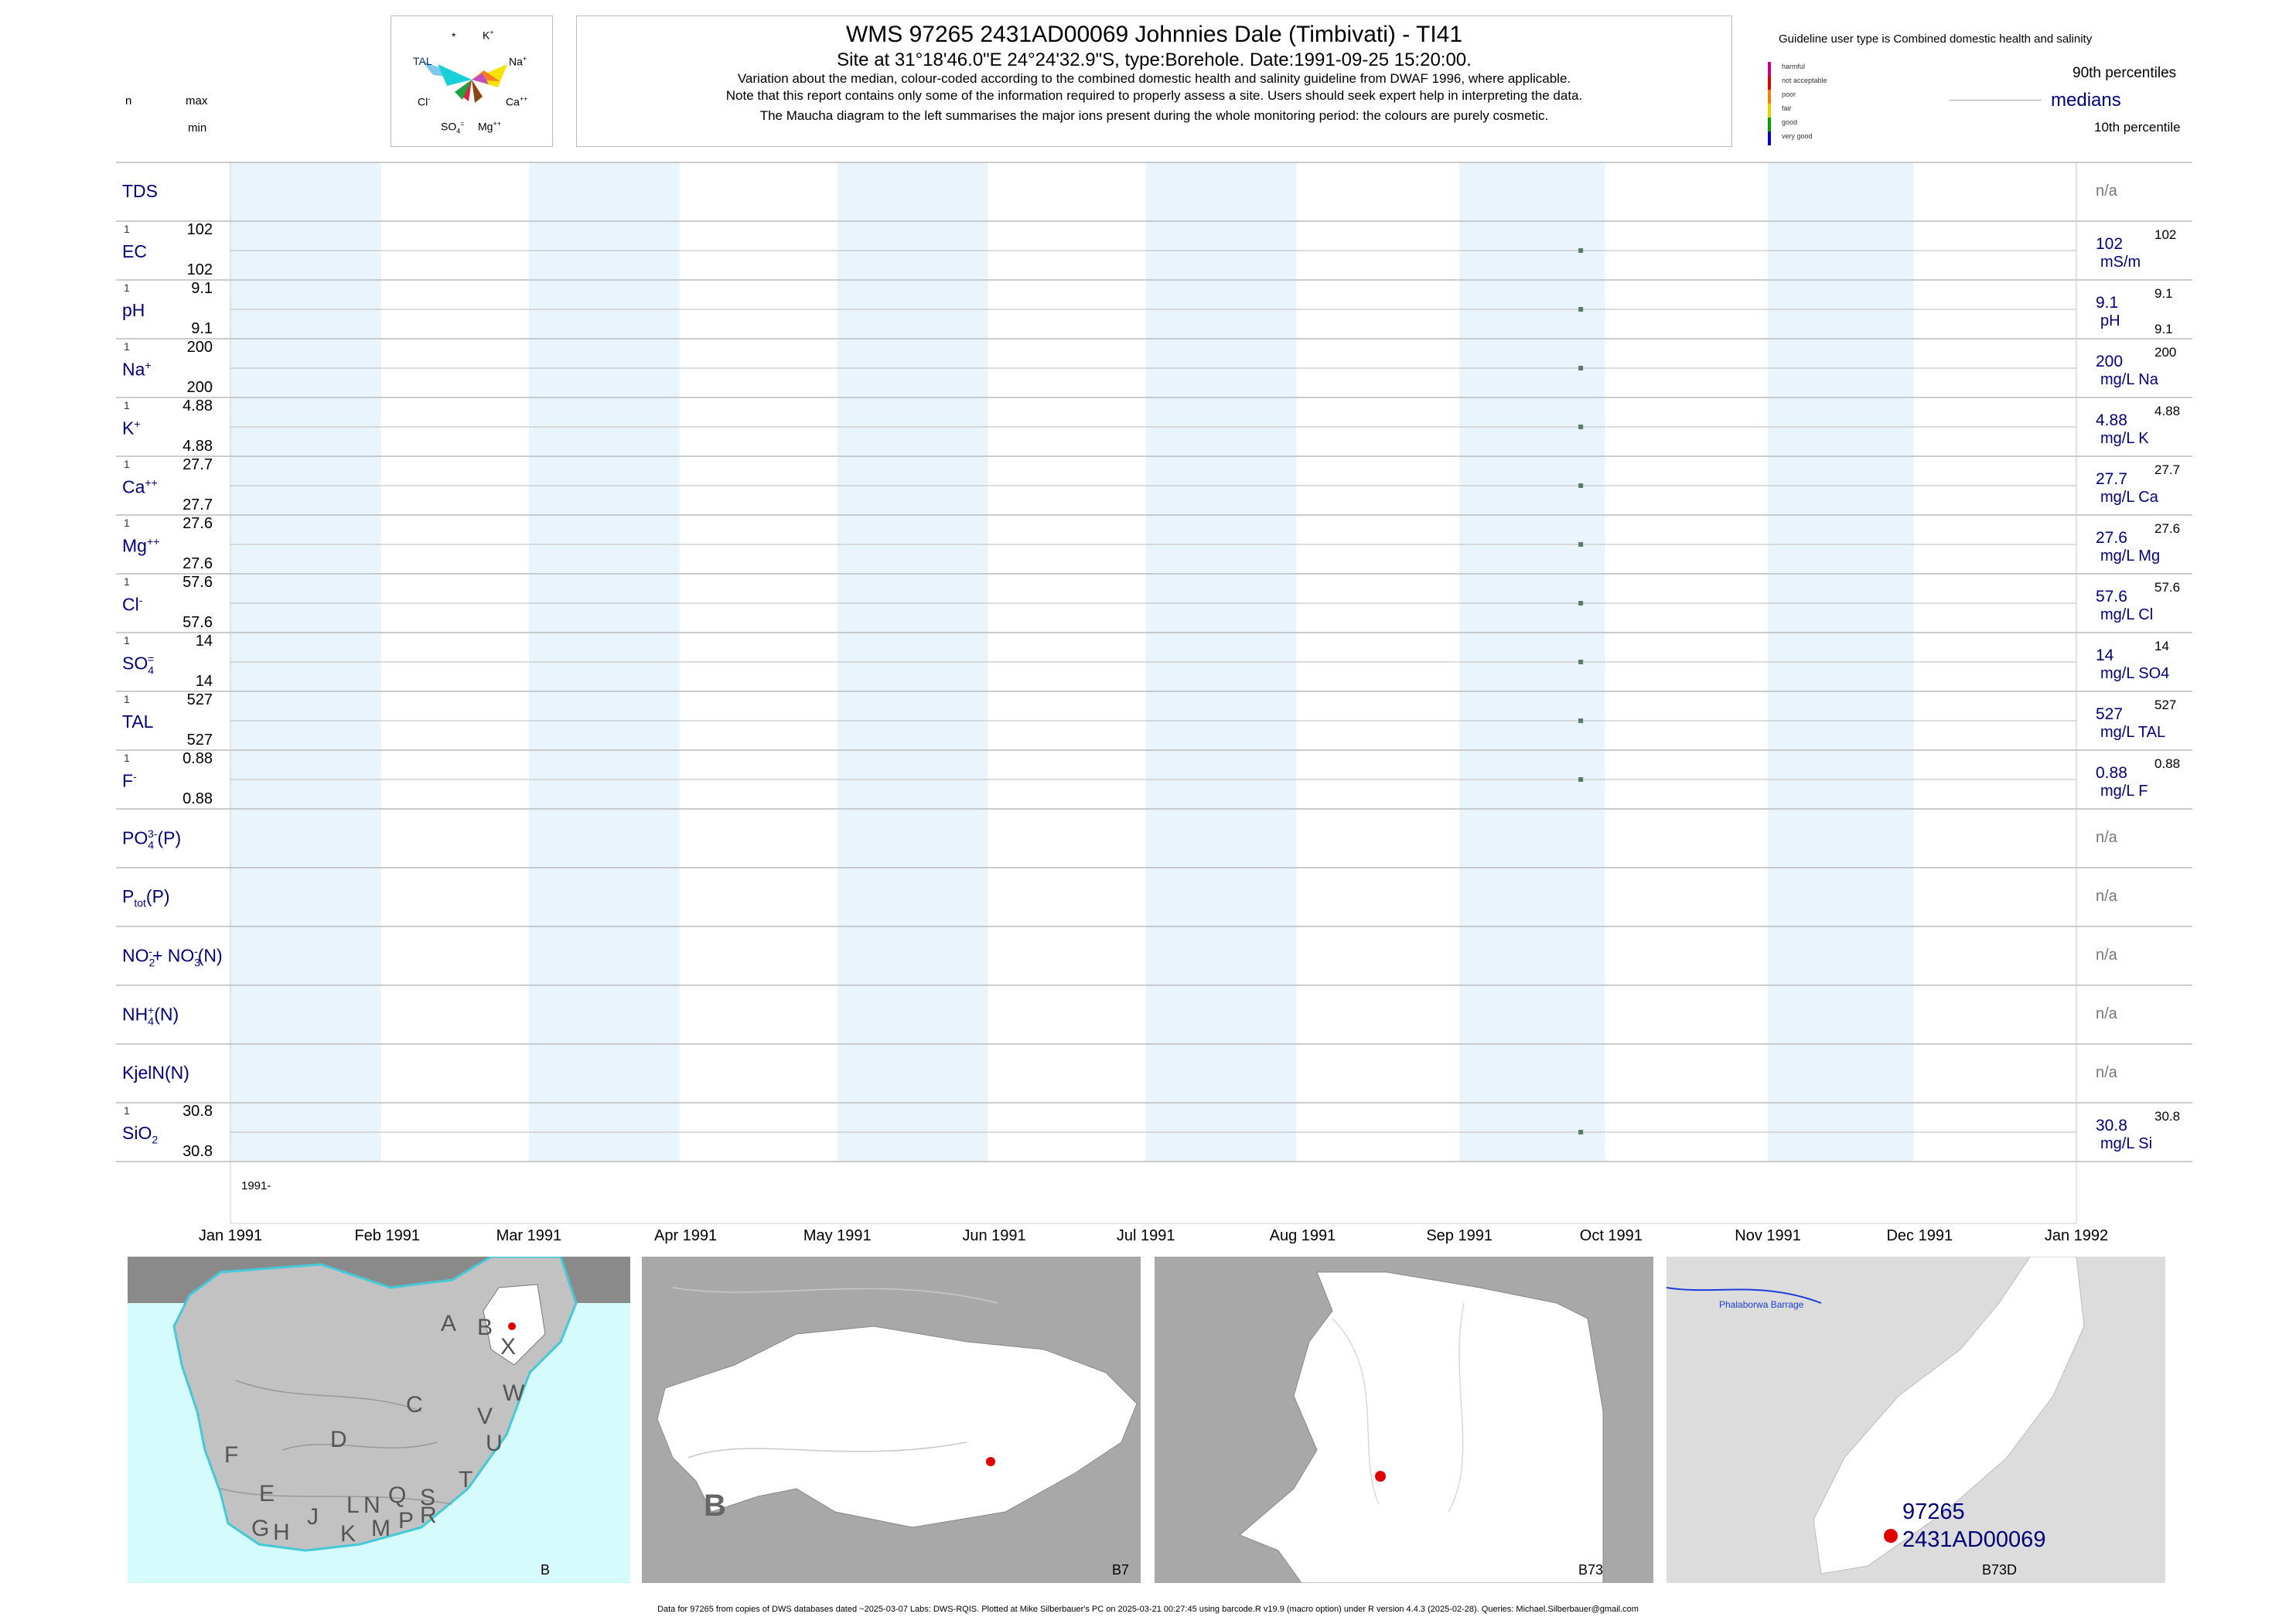 The width and height of the screenshot is (2296, 1624). I want to click on x-tick-label: Jan 1991, so click(230, 1235).